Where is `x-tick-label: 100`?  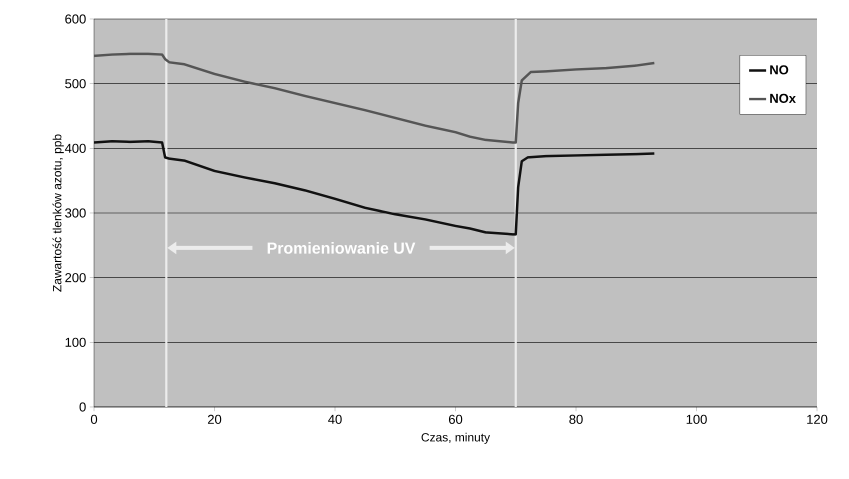
x-tick-label: 100 is located at coordinates (696, 419).